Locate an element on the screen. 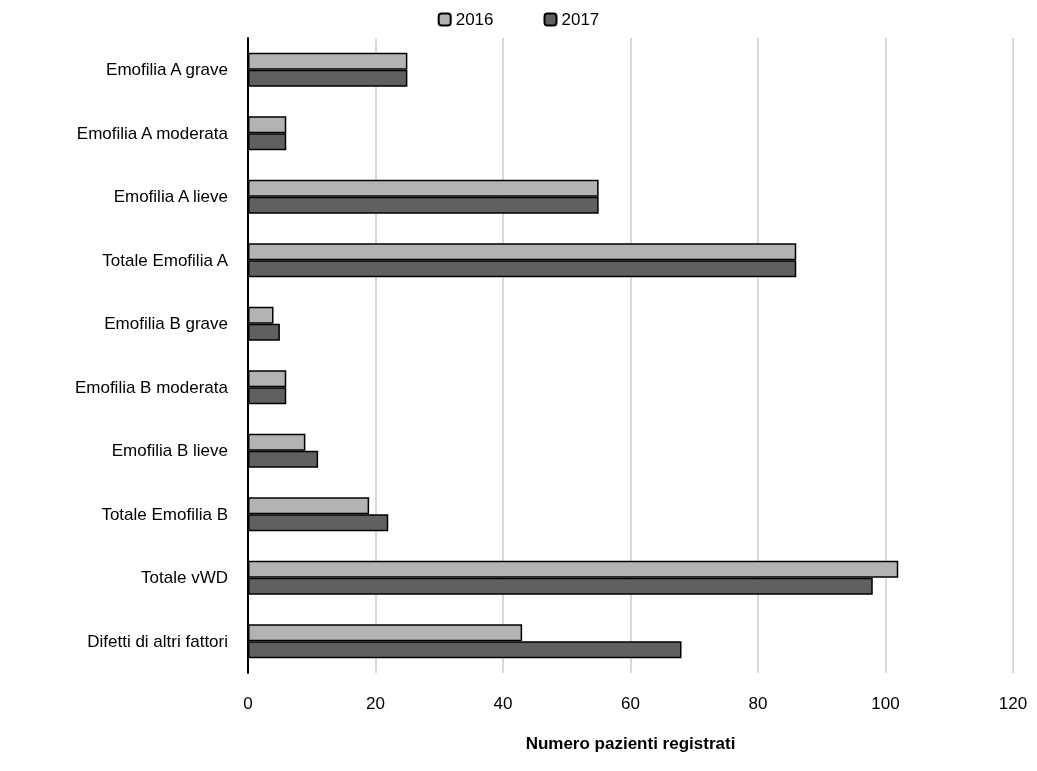  x-tick-label: 100 is located at coordinates (885, 703).